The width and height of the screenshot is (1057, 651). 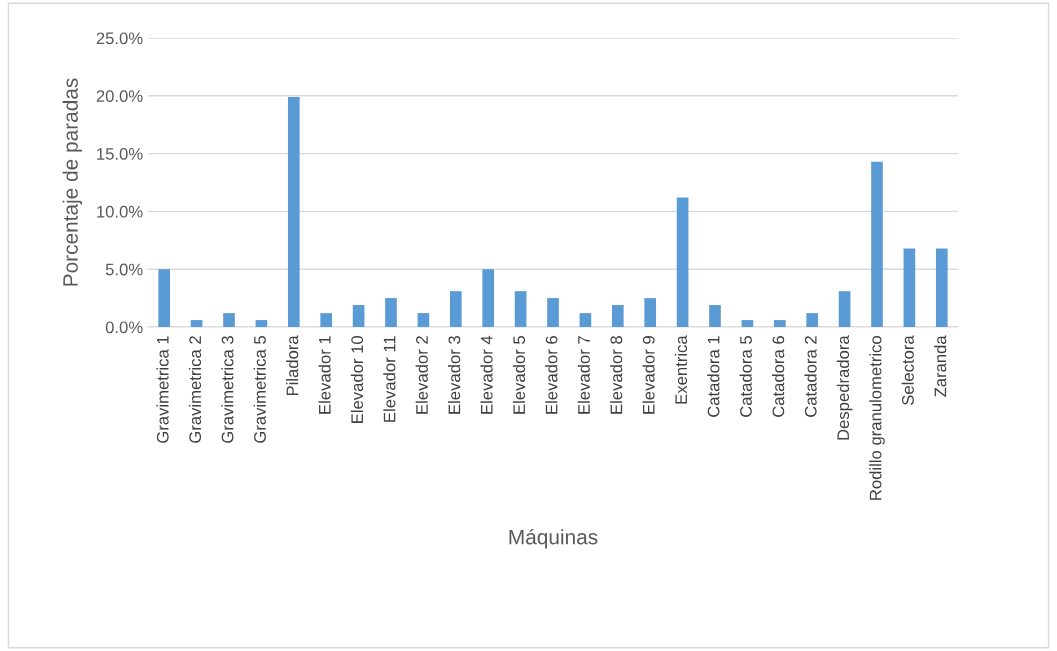 What do you see at coordinates (844, 387) in the screenshot?
I see `x-tick-label: Despedradora` at bounding box center [844, 387].